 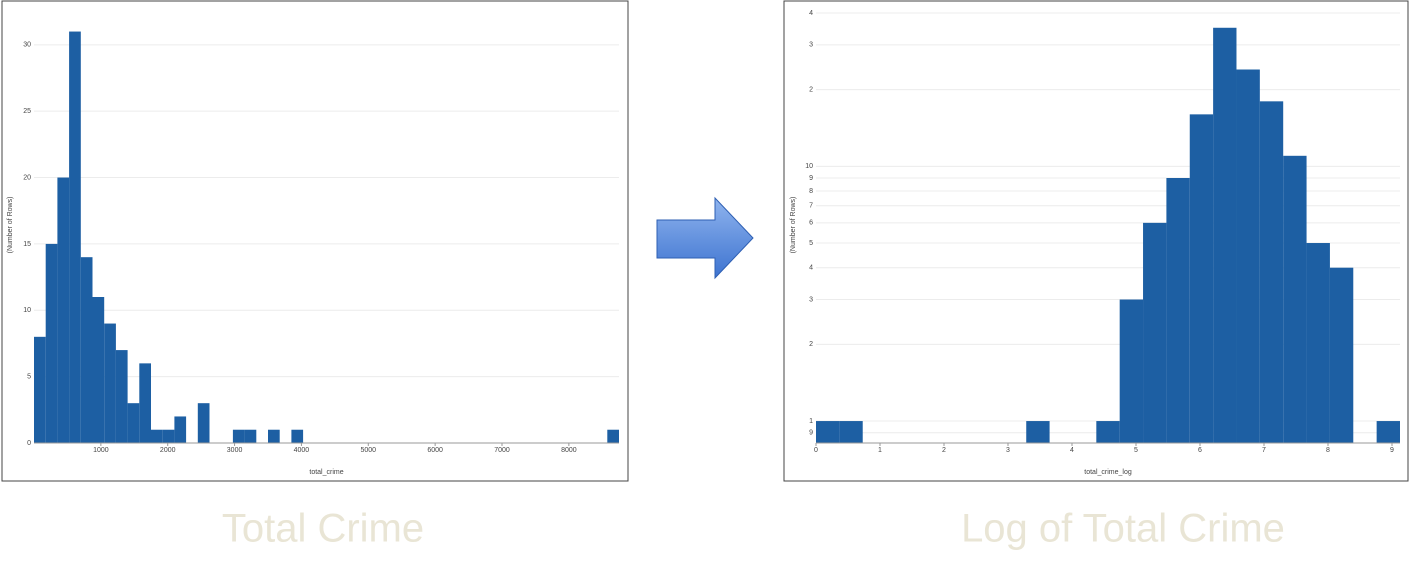 I want to click on y-tick-label: 15, so click(x=27, y=244).